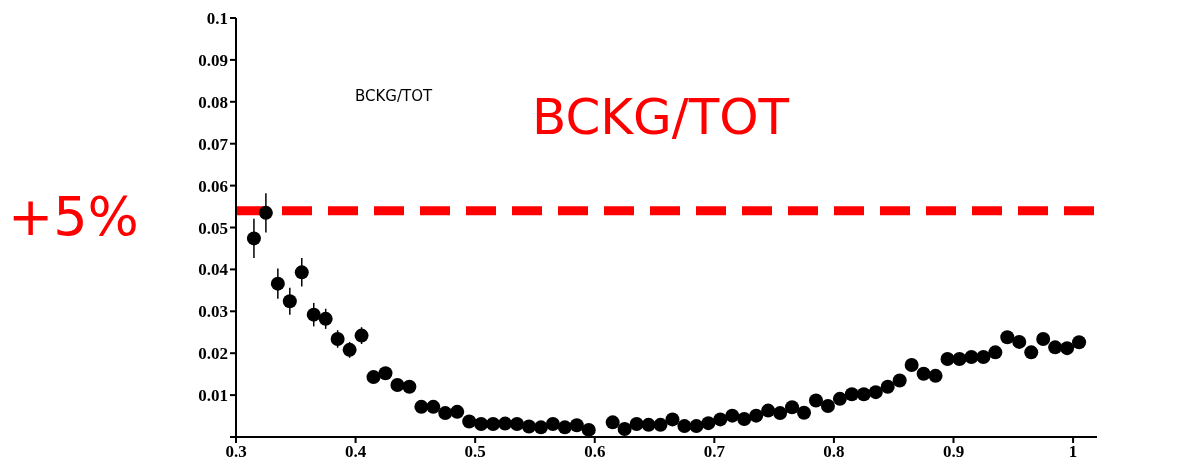 This screenshot has width=1186, height=466. I want to click on y-tick-label: 0.08, so click(213, 102).